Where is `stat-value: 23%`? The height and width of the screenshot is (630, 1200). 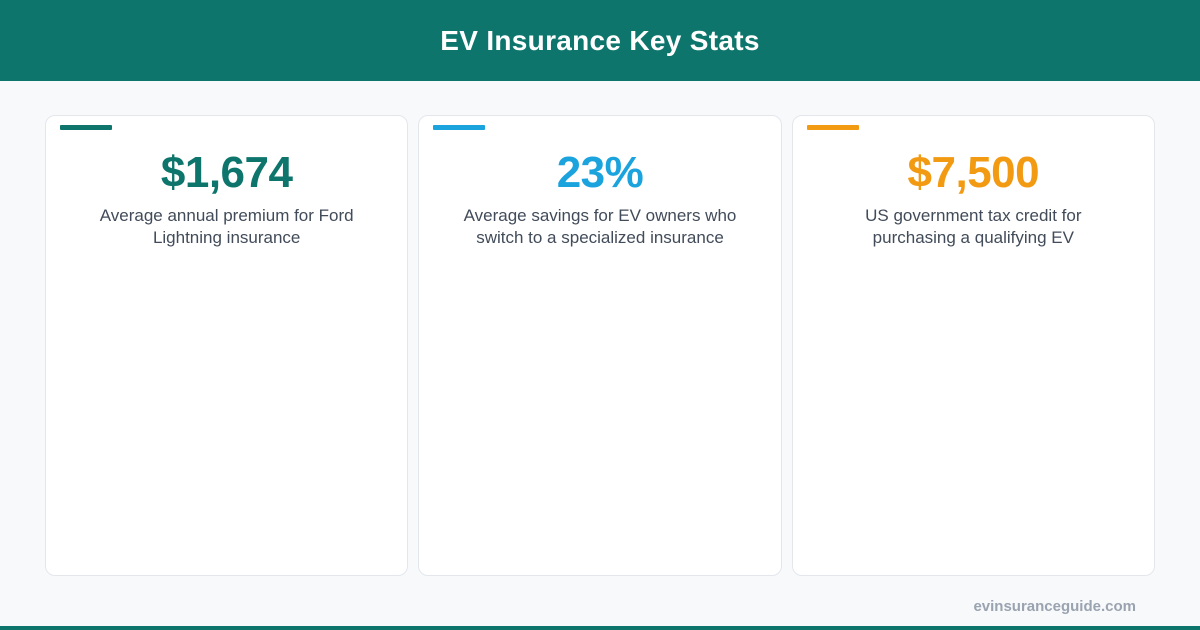 stat-value: 23% is located at coordinates (600, 172).